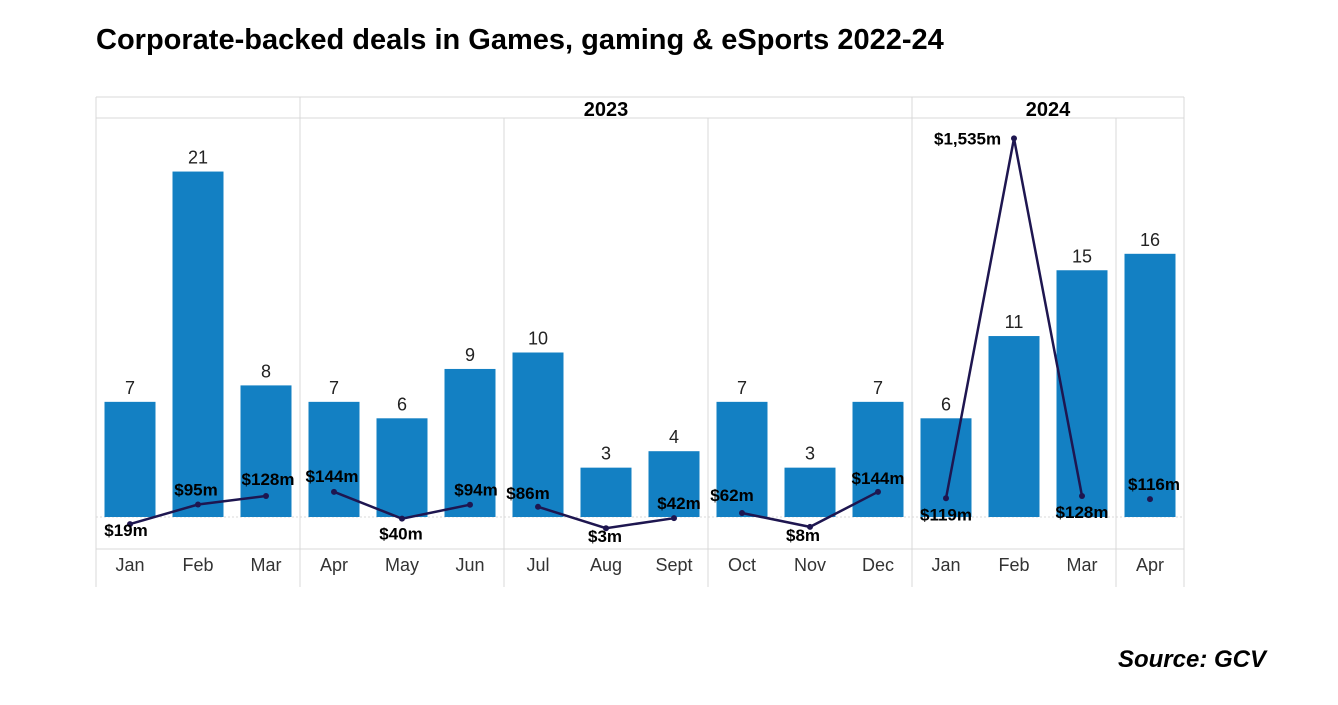 Image resolution: width=1338 pixels, height=705 pixels. What do you see at coordinates (538, 339) in the screenshot?
I see `bar-value-label: 10` at bounding box center [538, 339].